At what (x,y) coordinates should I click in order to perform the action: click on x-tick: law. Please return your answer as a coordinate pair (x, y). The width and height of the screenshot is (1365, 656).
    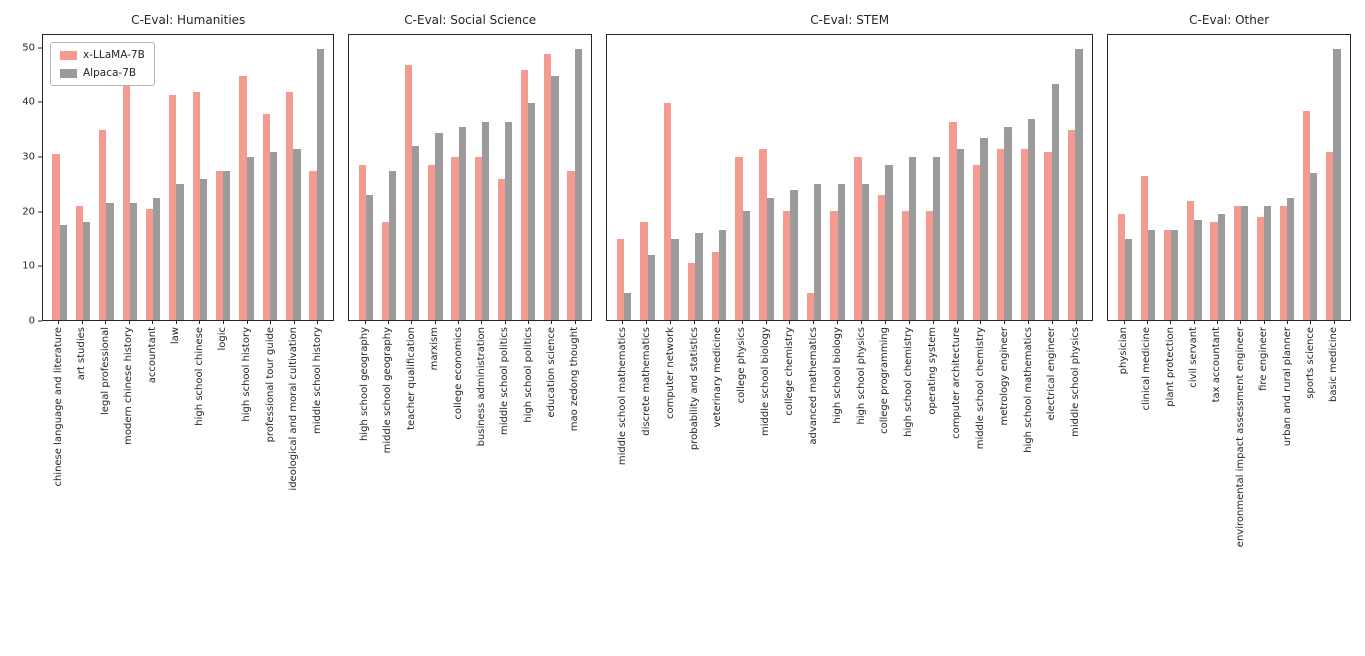
    Looking at the image, I should click on (177, 456).